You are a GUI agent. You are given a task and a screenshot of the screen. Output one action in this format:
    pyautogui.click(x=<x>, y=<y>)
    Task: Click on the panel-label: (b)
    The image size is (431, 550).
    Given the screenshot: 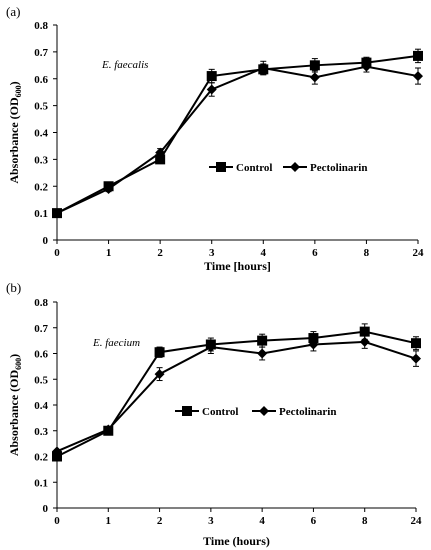 What is the action you would take?
    pyautogui.click(x=13, y=287)
    